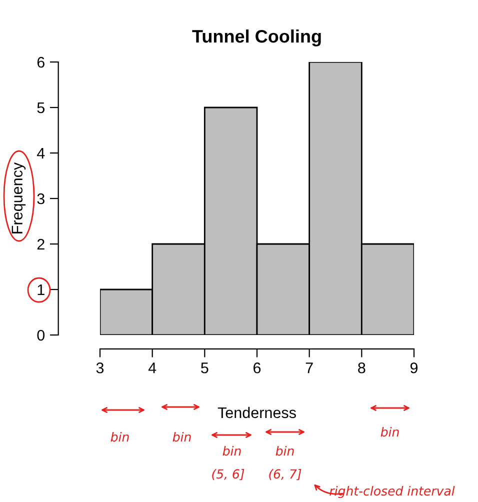 The image size is (478, 502). I want to click on x-tick-label: 6, so click(257, 368).